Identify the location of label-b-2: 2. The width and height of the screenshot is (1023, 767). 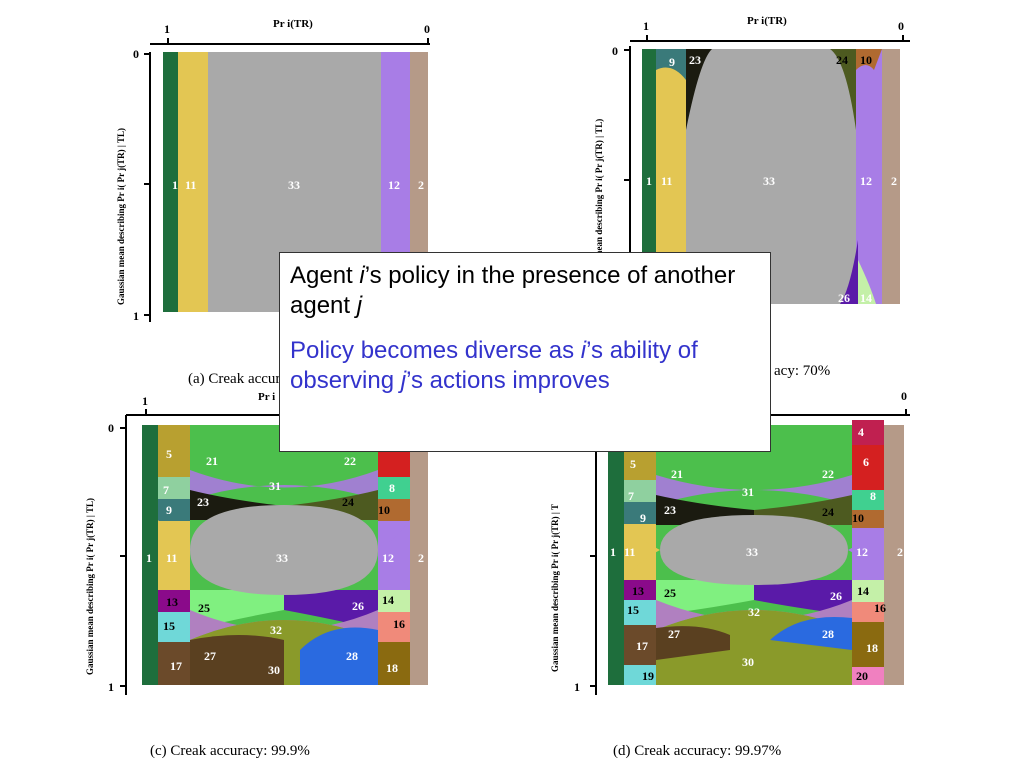
(894, 181).